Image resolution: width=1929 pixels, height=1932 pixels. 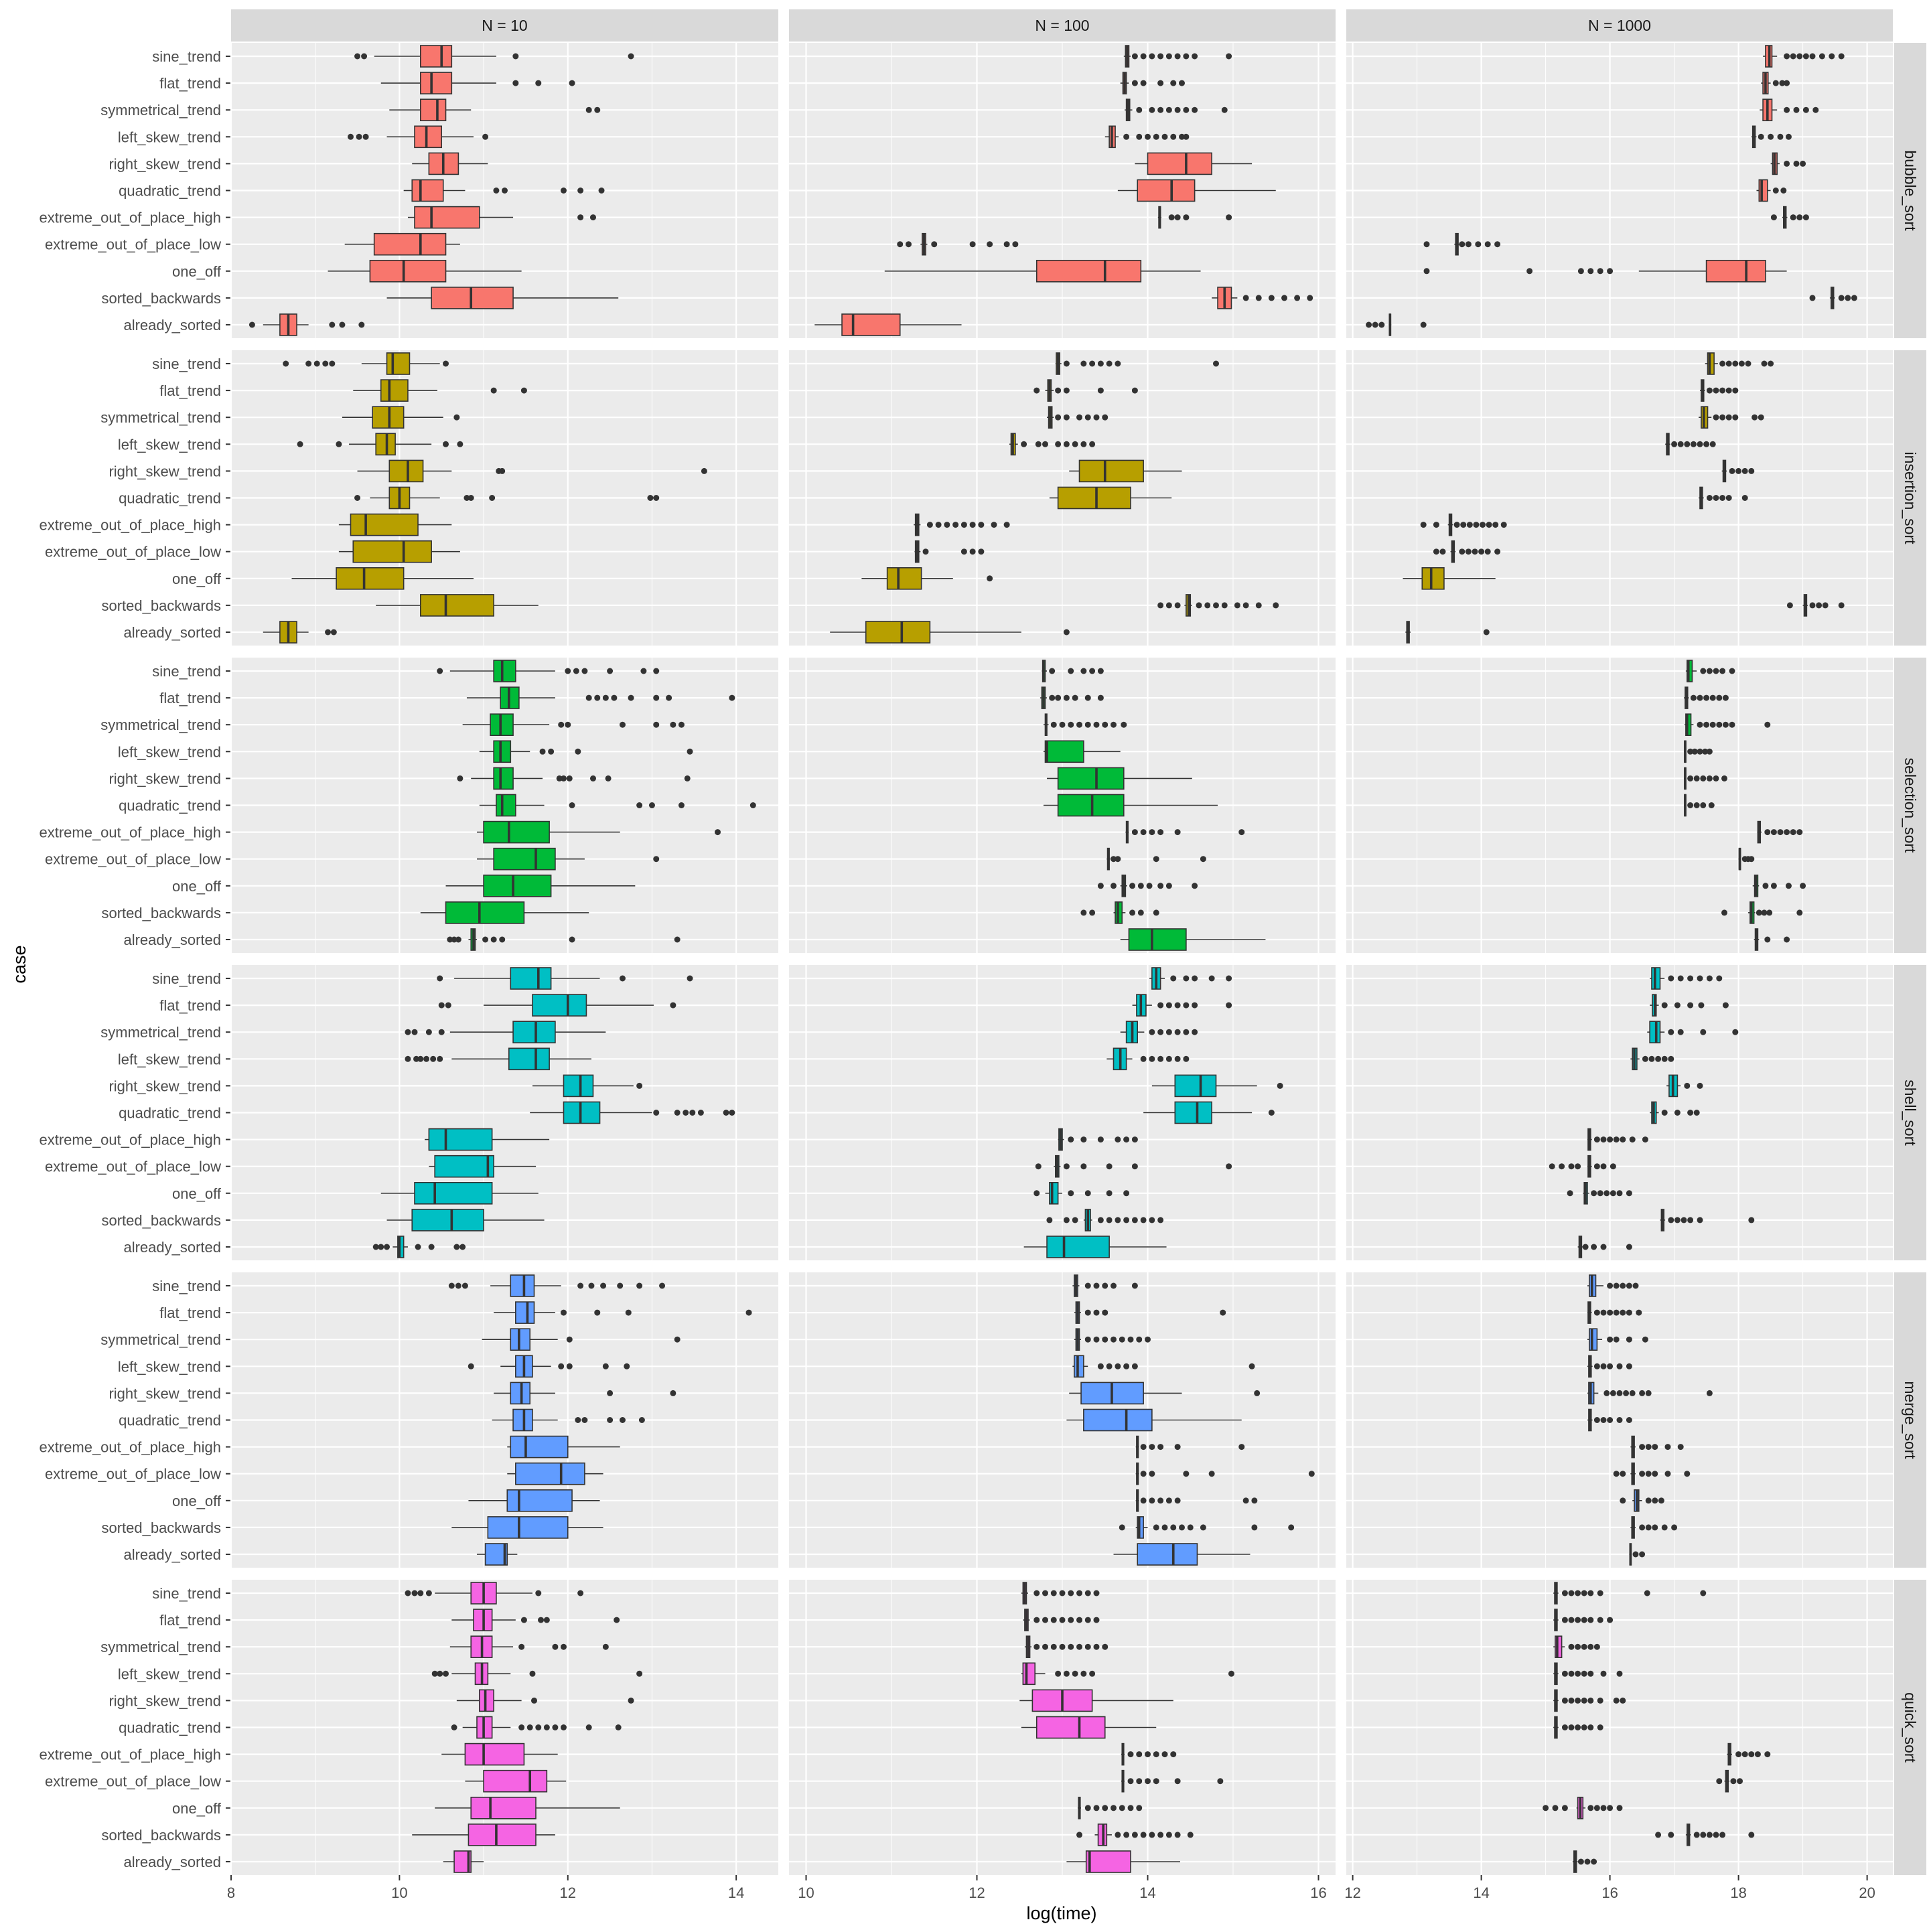 I want to click on box-right-skew-trend, so click(x=532, y=471).